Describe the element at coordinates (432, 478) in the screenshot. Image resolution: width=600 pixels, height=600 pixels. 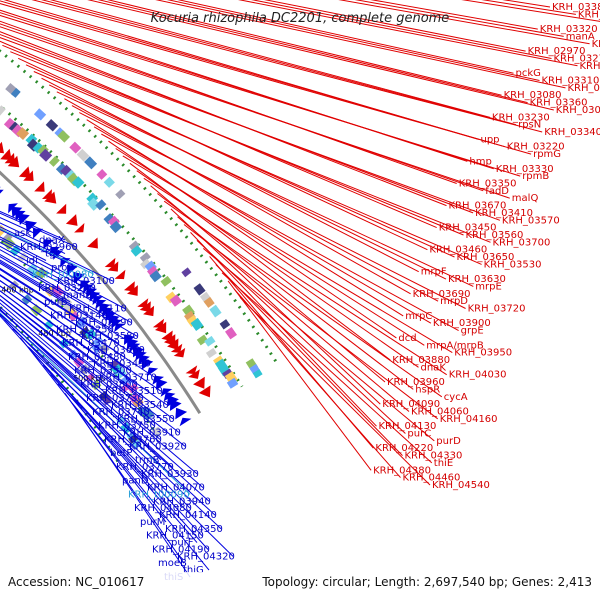
I see `forward-gene-label: KRH_04460` at that location.